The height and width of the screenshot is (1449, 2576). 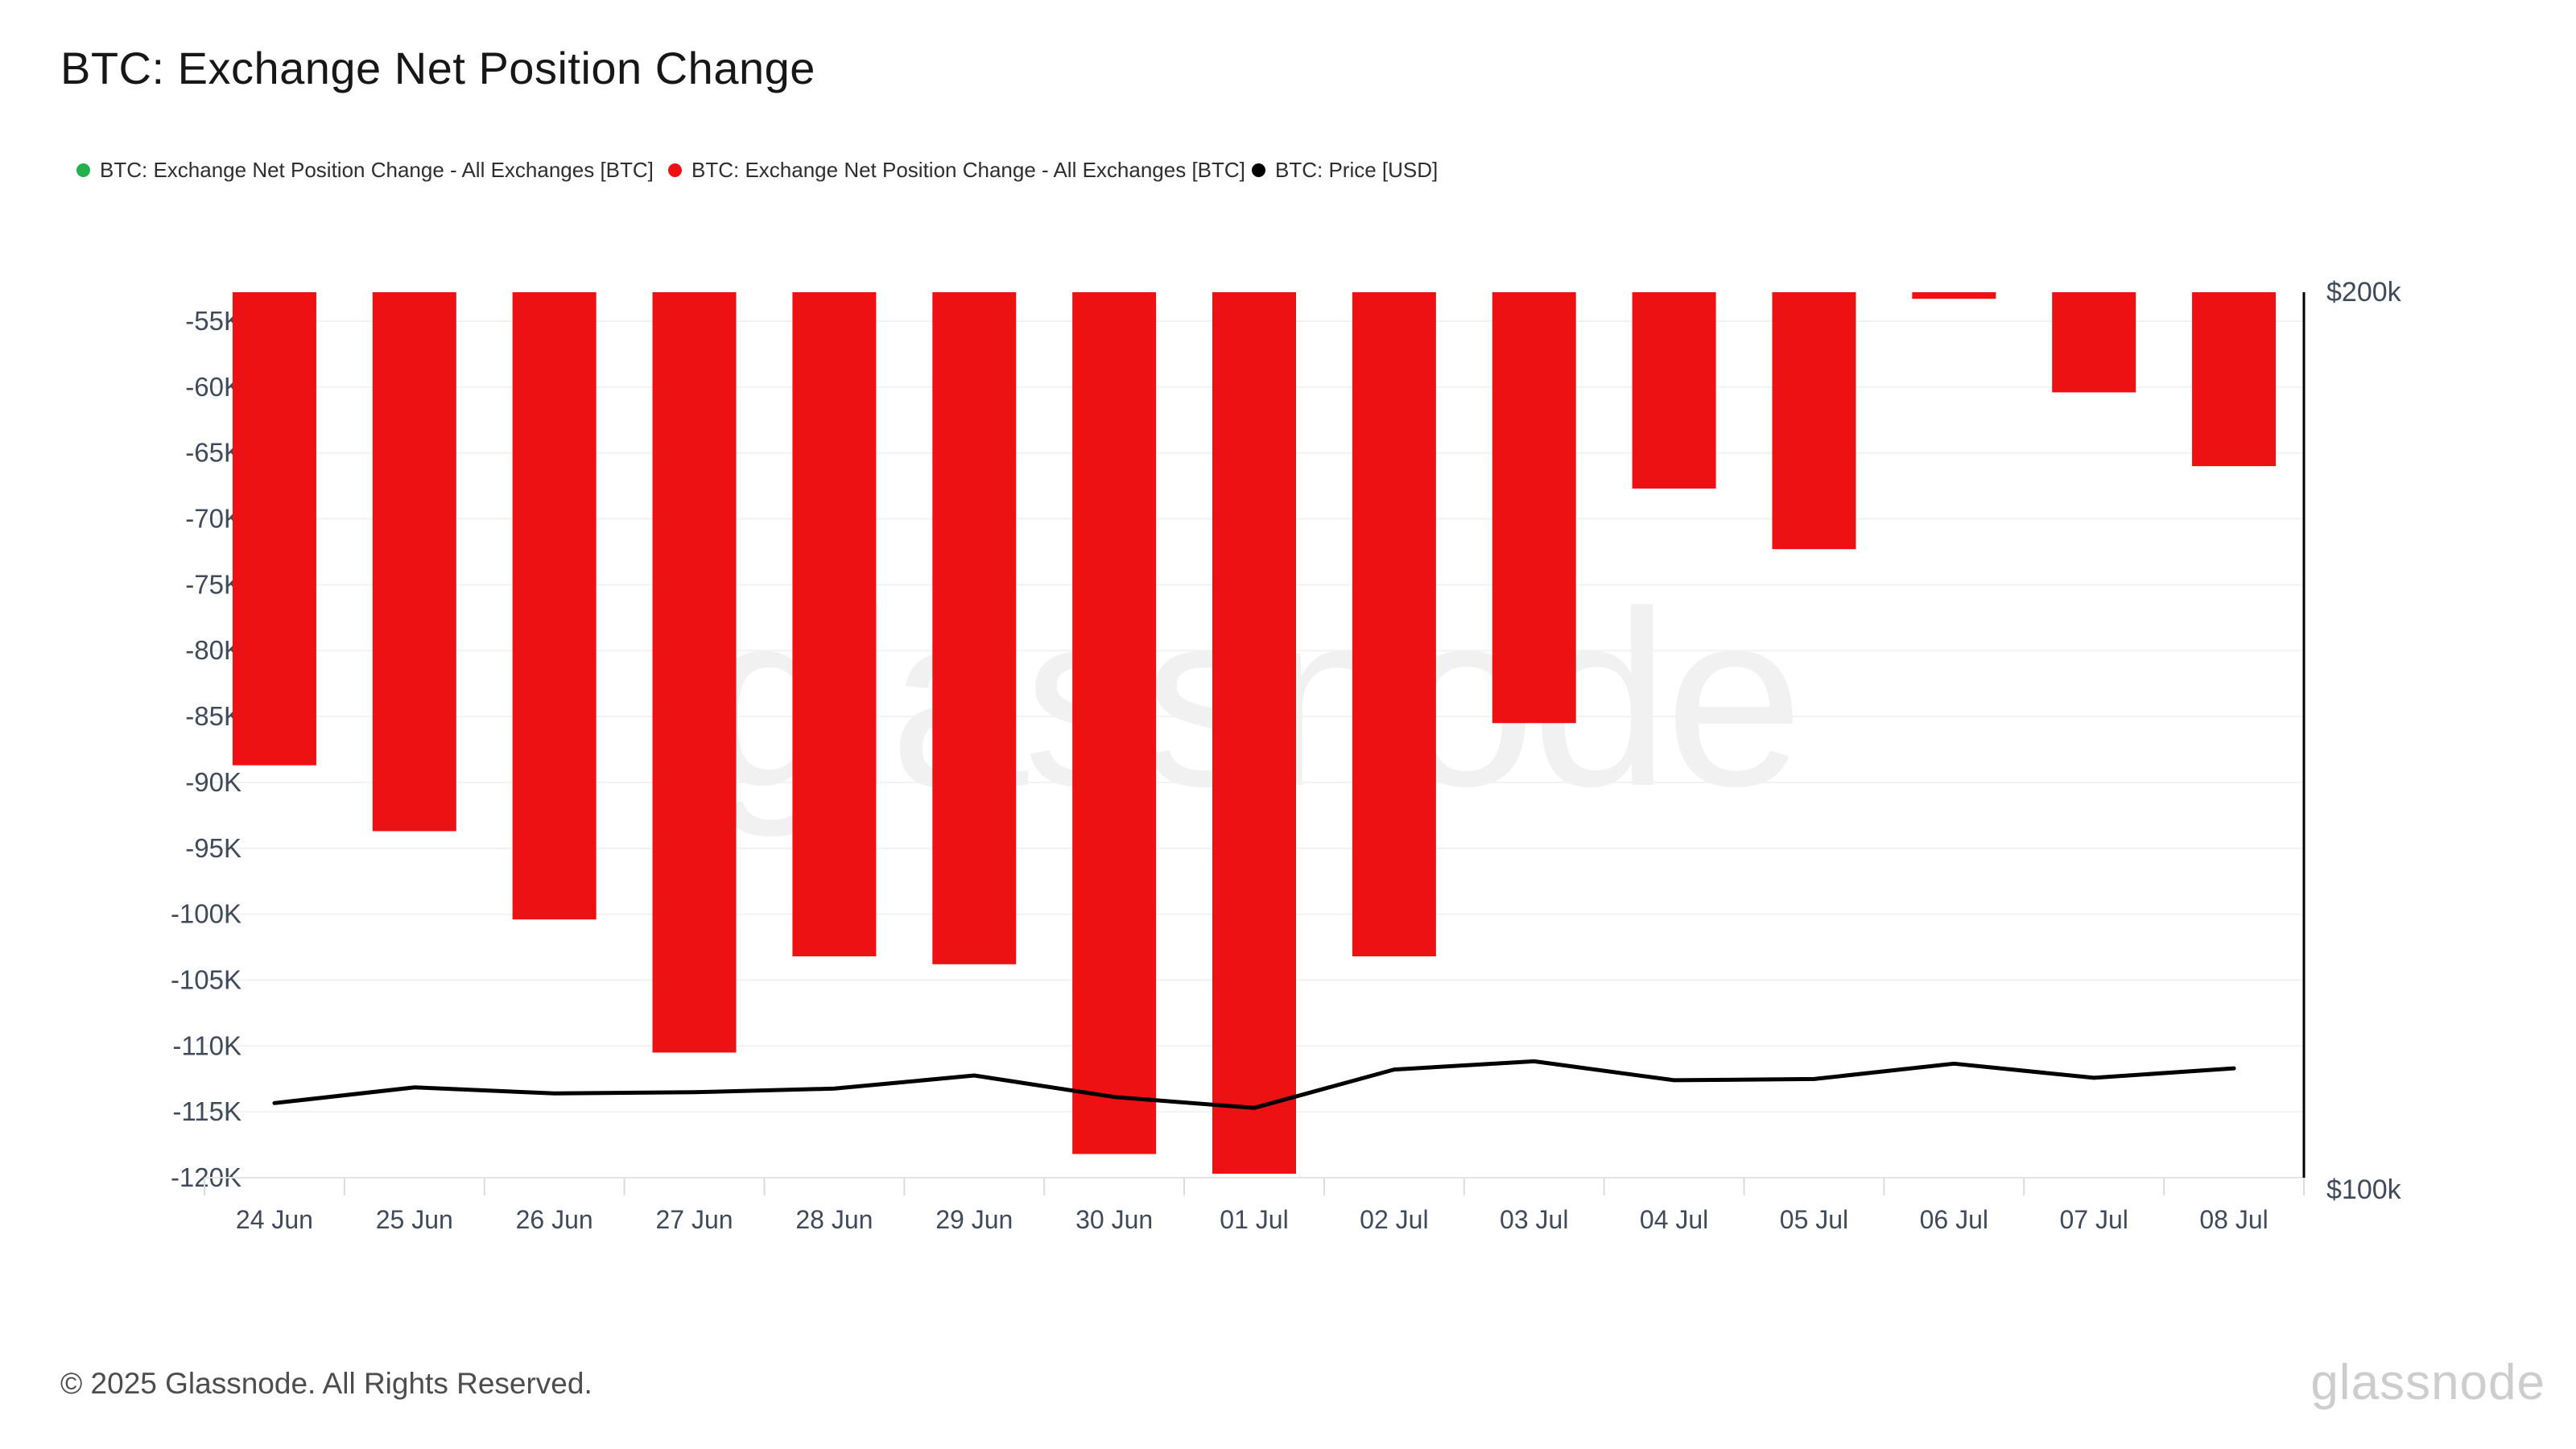 I want to click on x-axis-label: 05 Jul, so click(x=1814, y=1219).